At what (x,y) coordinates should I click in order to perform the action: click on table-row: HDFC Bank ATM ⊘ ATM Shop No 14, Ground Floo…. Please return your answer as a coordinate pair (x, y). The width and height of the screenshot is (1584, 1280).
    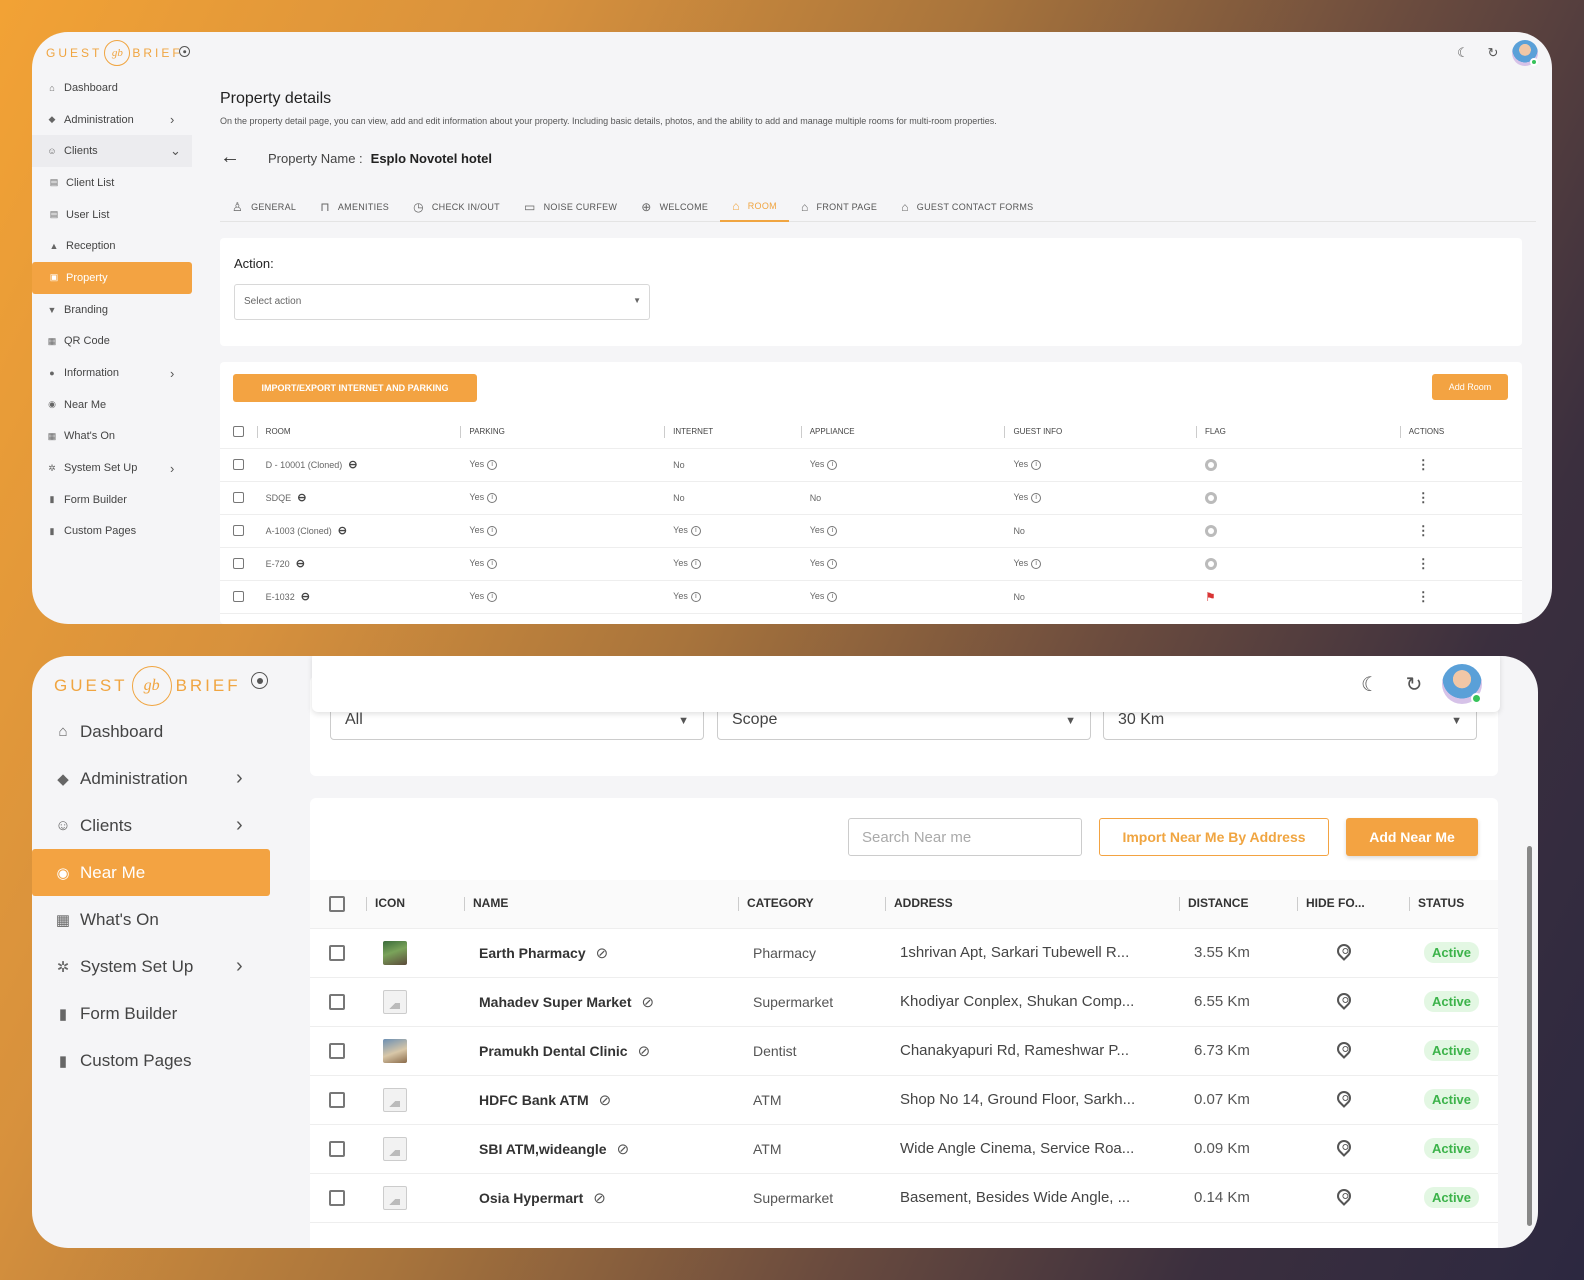
    Looking at the image, I should click on (904, 1100).